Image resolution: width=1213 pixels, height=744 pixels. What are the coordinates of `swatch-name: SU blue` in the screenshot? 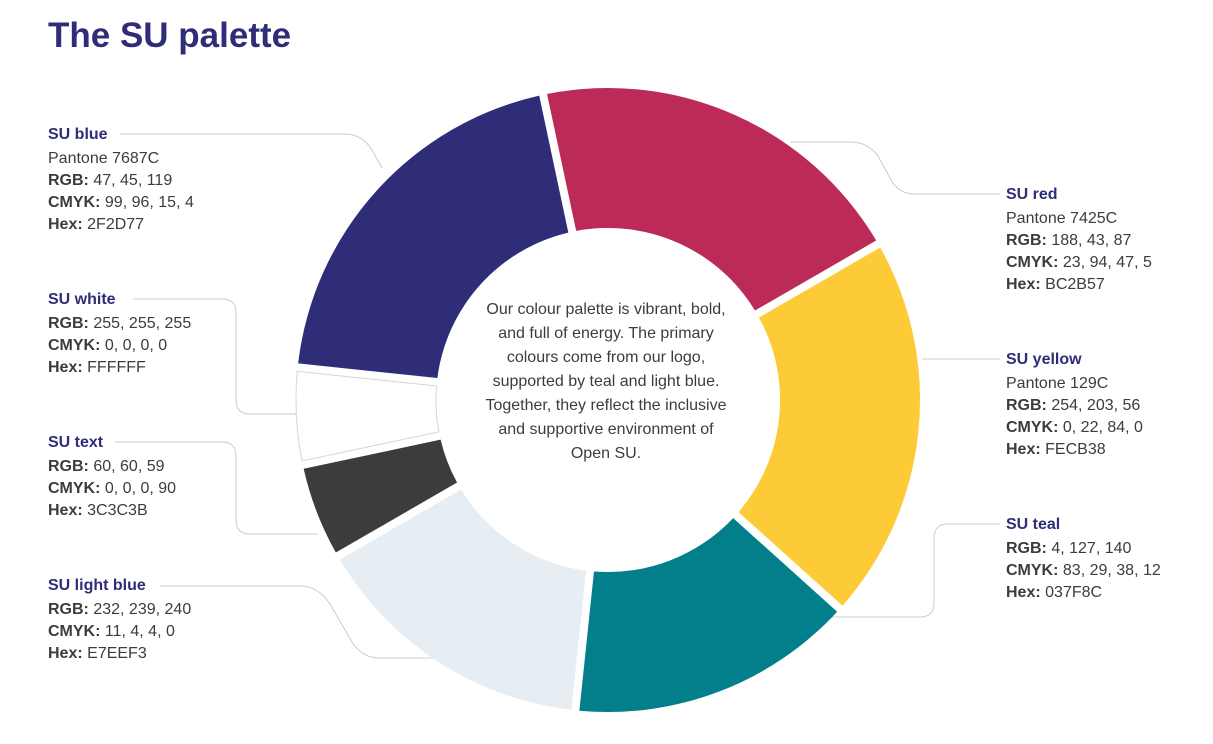 It's located at (78, 134).